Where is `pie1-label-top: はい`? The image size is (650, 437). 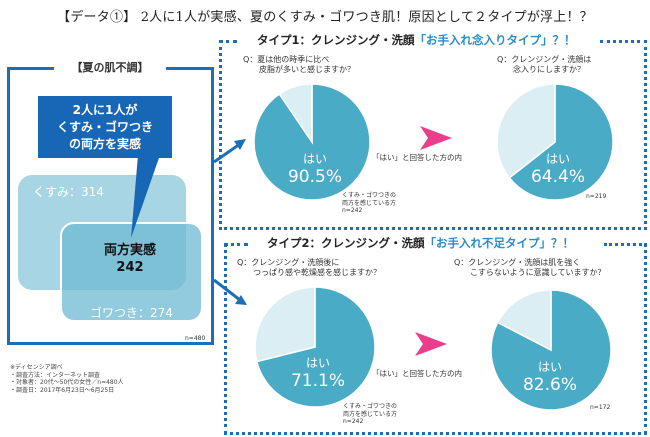
pie1-label-top: はい is located at coordinates (314, 159).